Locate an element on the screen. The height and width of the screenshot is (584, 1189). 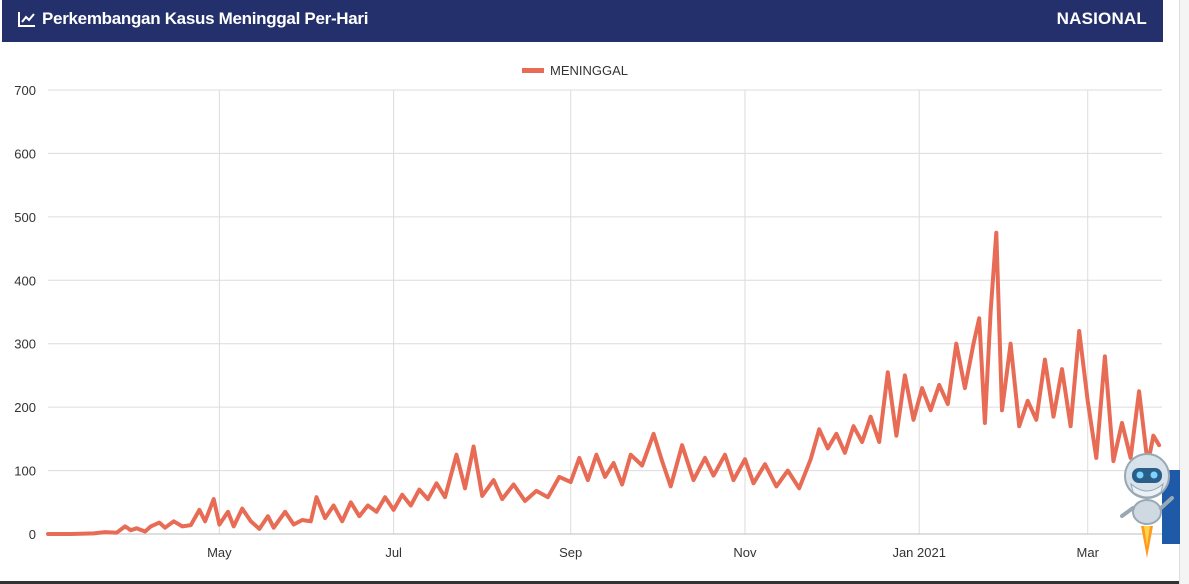
x-tick-label: Jul is located at coordinates (393, 552).